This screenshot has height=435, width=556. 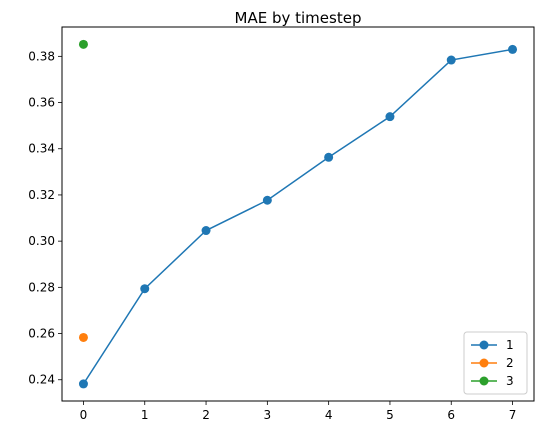 I want to click on series-2-point, so click(x=83, y=337).